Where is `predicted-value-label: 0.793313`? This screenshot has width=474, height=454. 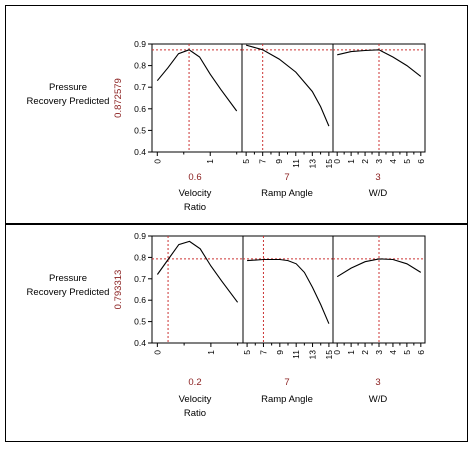
predicted-value-label: 0.793313 is located at coordinates (118, 290).